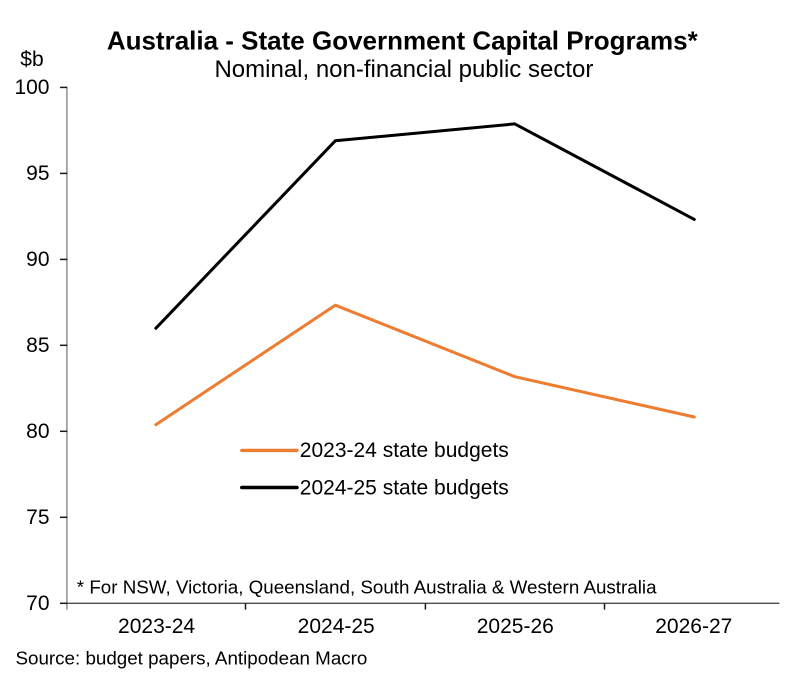 This screenshot has height=673, width=791. Describe the element at coordinates (192, 658) in the screenshot. I see `svg-text:Source: budget papers, Antipod: Source: budget papers, Antipodean Macro` at that location.